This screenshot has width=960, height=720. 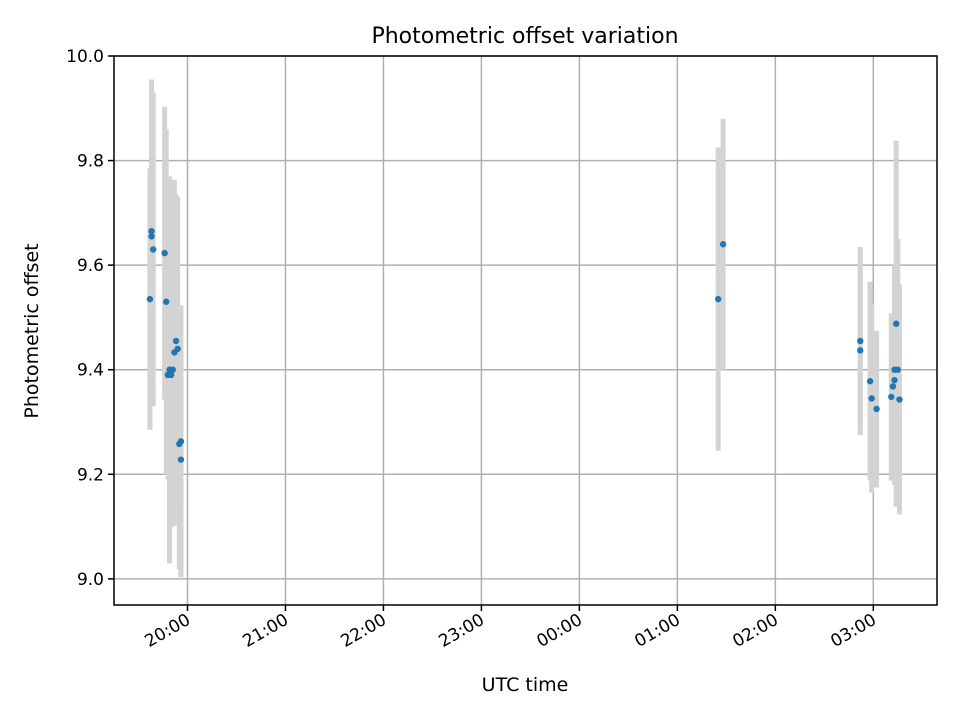 What do you see at coordinates (90, 475) in the screenshot?
I see `y-tick-label: 9.2` at bounding box center [90, 475].